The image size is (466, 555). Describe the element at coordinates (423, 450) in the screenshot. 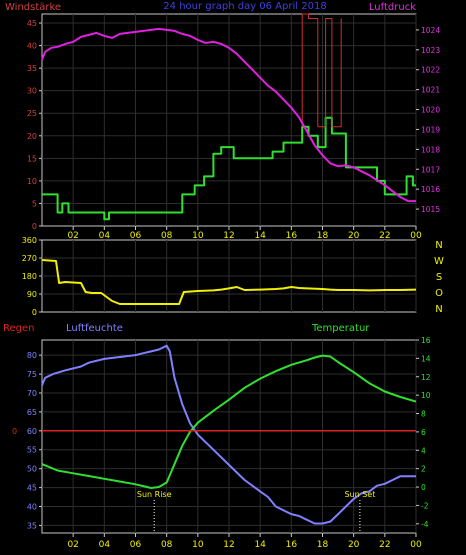

I see `y-tick-label: 4` at that location.